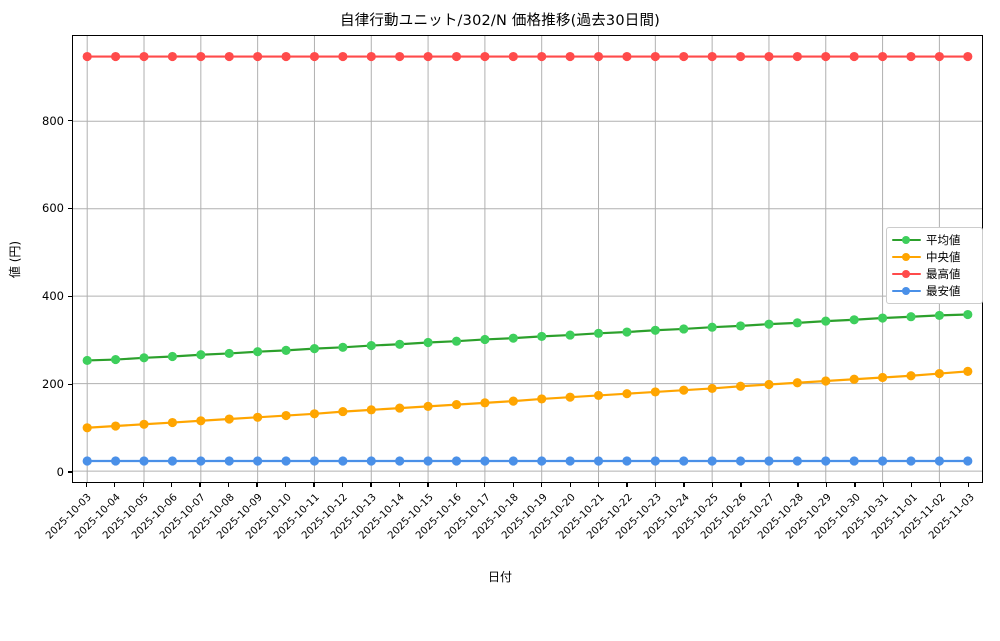 The width and height of the screenshot is (1000, 641). Describe the element at coordinates (943, 257) in the screenshot. I see `legend-label: 中央値` at that location.